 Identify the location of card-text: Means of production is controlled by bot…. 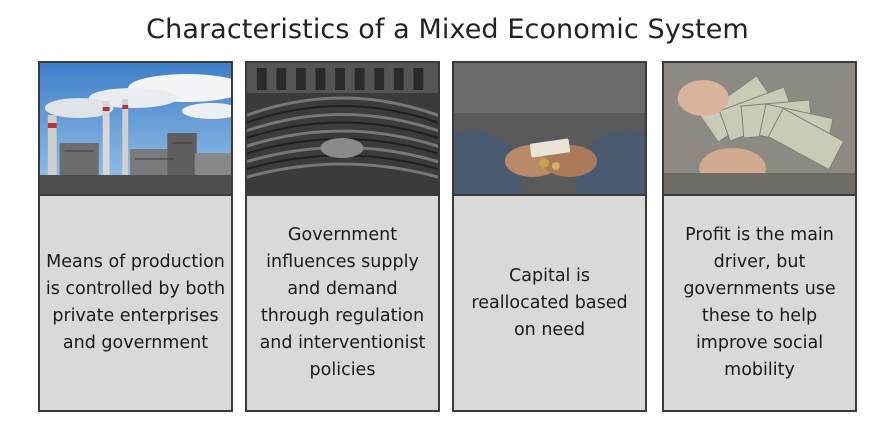
(135, 302).